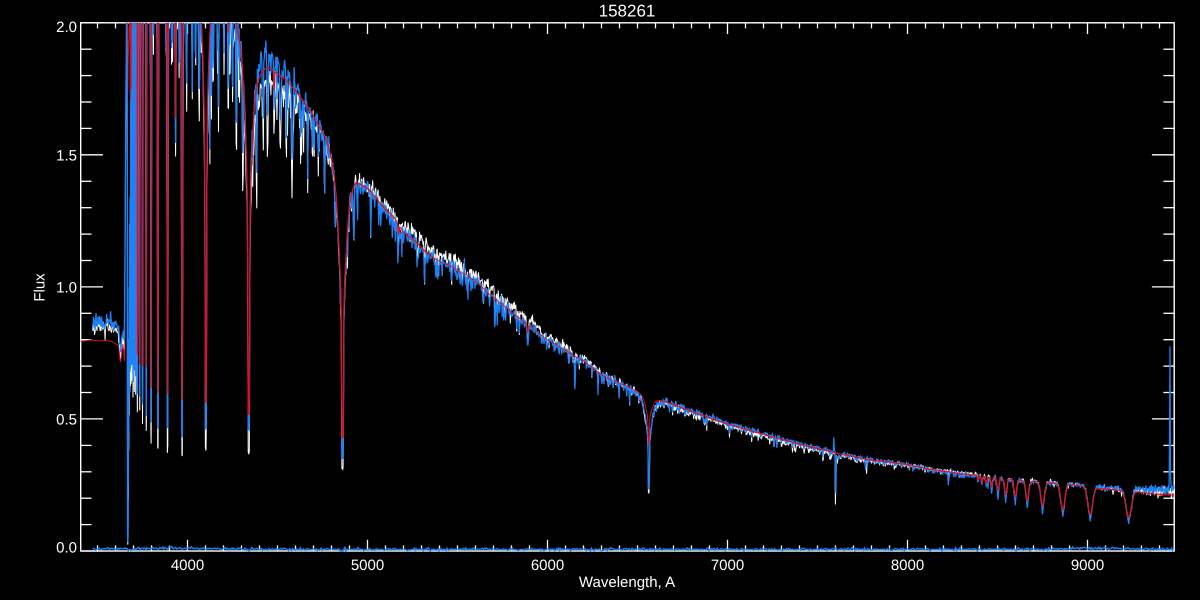 The width and height of the screenshot is (1200, 600). What do you see at coordinates (66, 27) in the screenshot?
I see `svg-text: 2.0` at bounding box center [66, 27].